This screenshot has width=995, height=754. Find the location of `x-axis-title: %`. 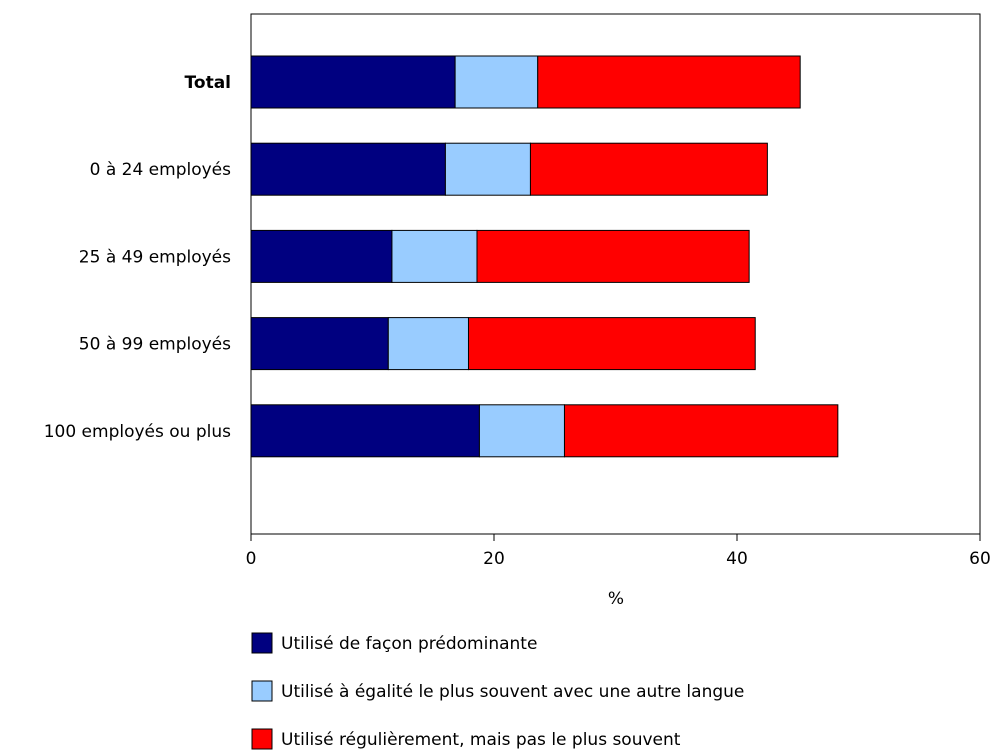

x-axis-title: % is located at coordinates (616, 599).